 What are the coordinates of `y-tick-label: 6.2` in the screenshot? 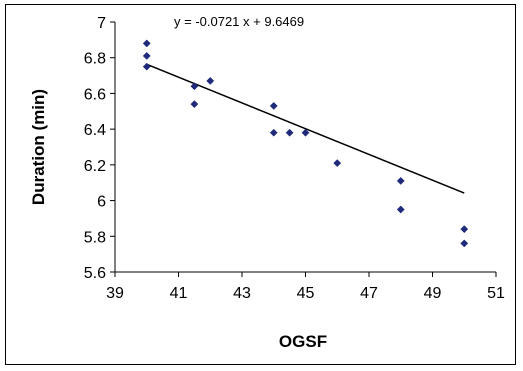 It's located at (95, 166).